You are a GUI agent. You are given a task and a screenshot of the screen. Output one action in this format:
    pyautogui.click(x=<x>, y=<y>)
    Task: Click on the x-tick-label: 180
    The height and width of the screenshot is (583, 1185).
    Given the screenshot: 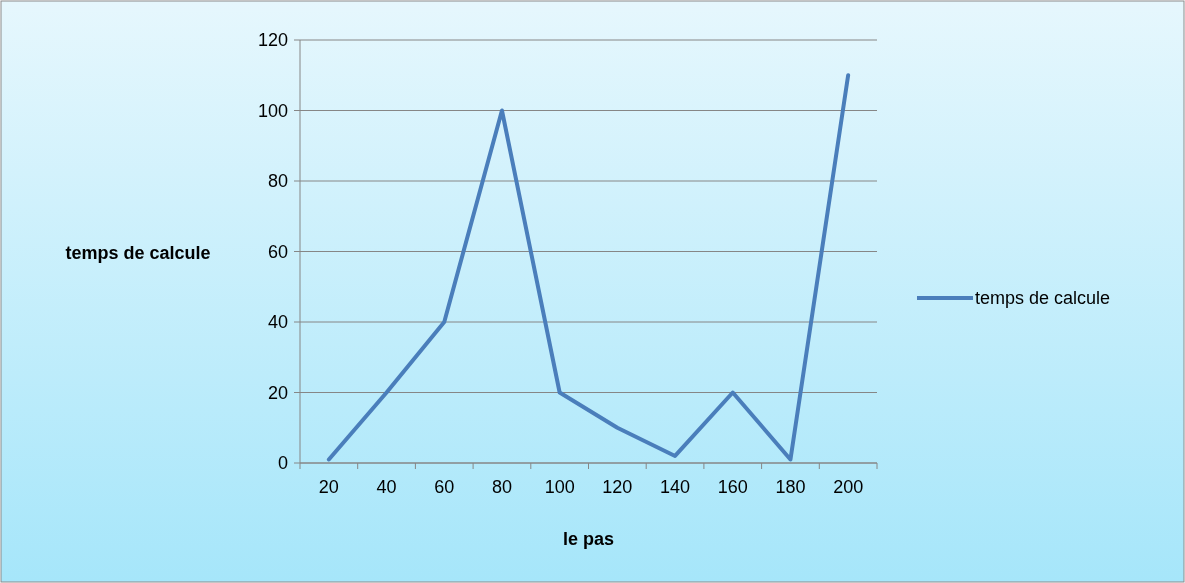 What is the action you would take?
    pyautogui.click(x=790, y=487)
    